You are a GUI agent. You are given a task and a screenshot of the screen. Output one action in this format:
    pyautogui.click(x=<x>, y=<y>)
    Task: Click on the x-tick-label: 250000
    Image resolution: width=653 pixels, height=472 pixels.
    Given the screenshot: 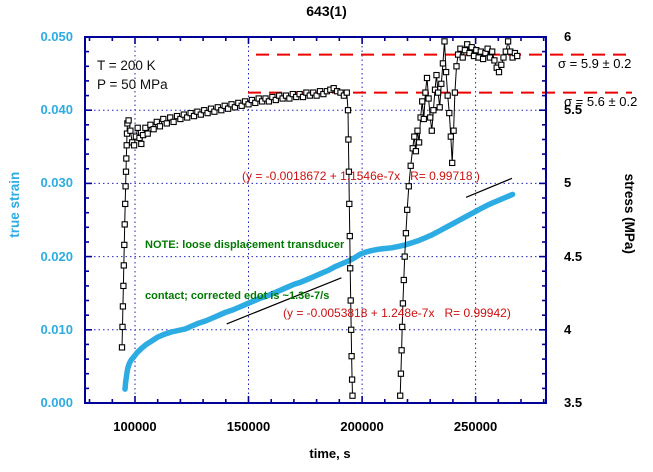 What is the action you would take?
    pyautogui.click(x=475, y=426)
    